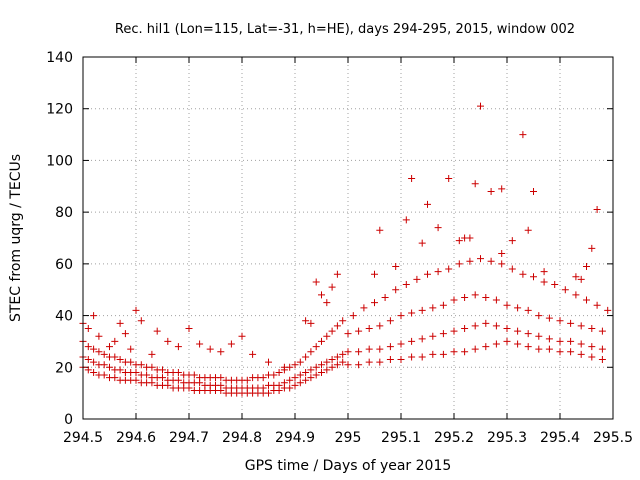 The height and width of the screenshot is (480, 640). What do you see at coordinates (560, 438) in the screenshot?
I see `x-tick-label: 295.4` at bounding box center [560, 438].